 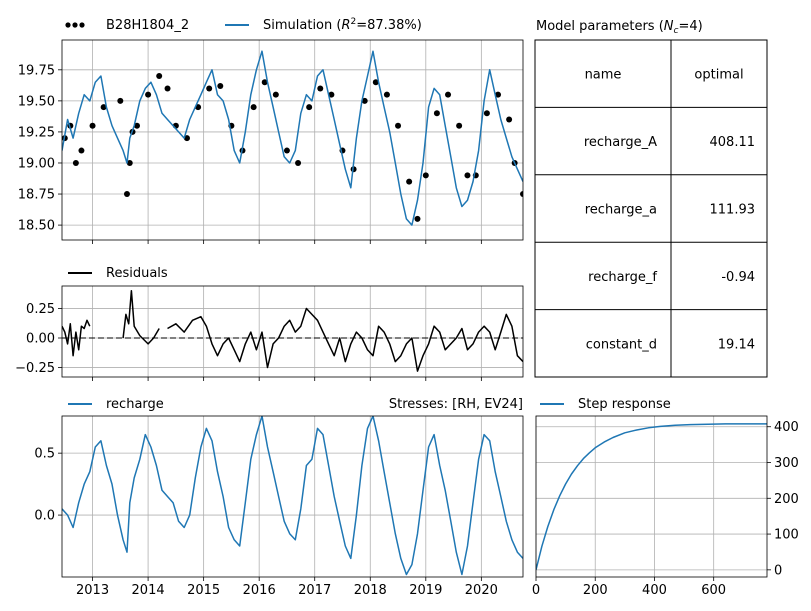 I want to click on table-header-optimal: optimal, so click(x=718, y=75).